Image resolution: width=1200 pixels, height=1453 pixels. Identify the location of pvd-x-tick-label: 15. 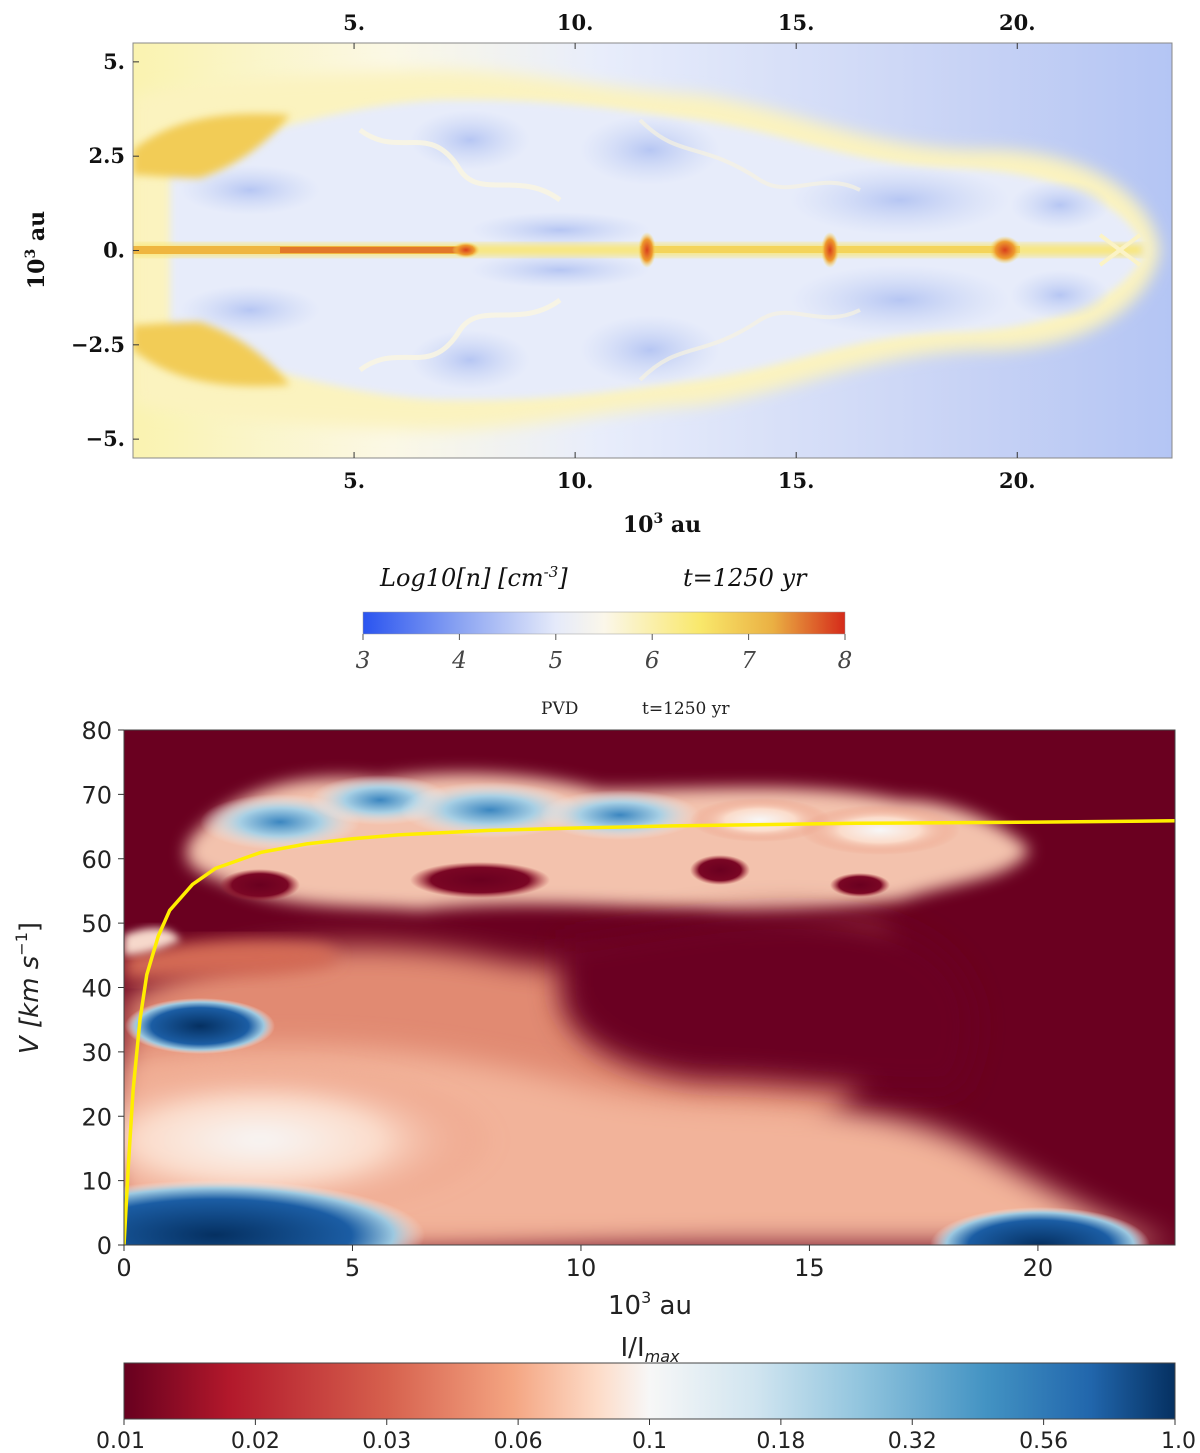
(809, 1268).